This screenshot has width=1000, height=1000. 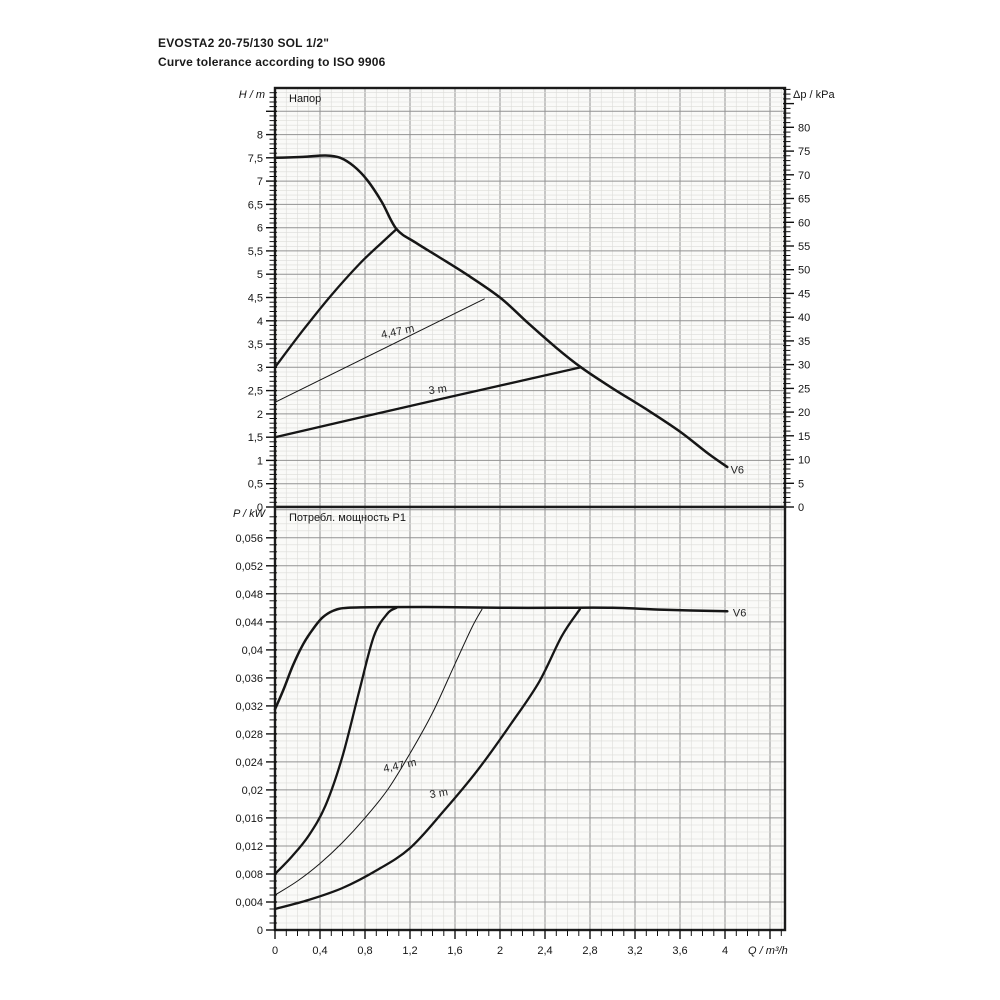 What do you see at coordinates (364, 951) in the screenshot?
I see `x-tick-label: 0,8` at bounding box center [364, 951].